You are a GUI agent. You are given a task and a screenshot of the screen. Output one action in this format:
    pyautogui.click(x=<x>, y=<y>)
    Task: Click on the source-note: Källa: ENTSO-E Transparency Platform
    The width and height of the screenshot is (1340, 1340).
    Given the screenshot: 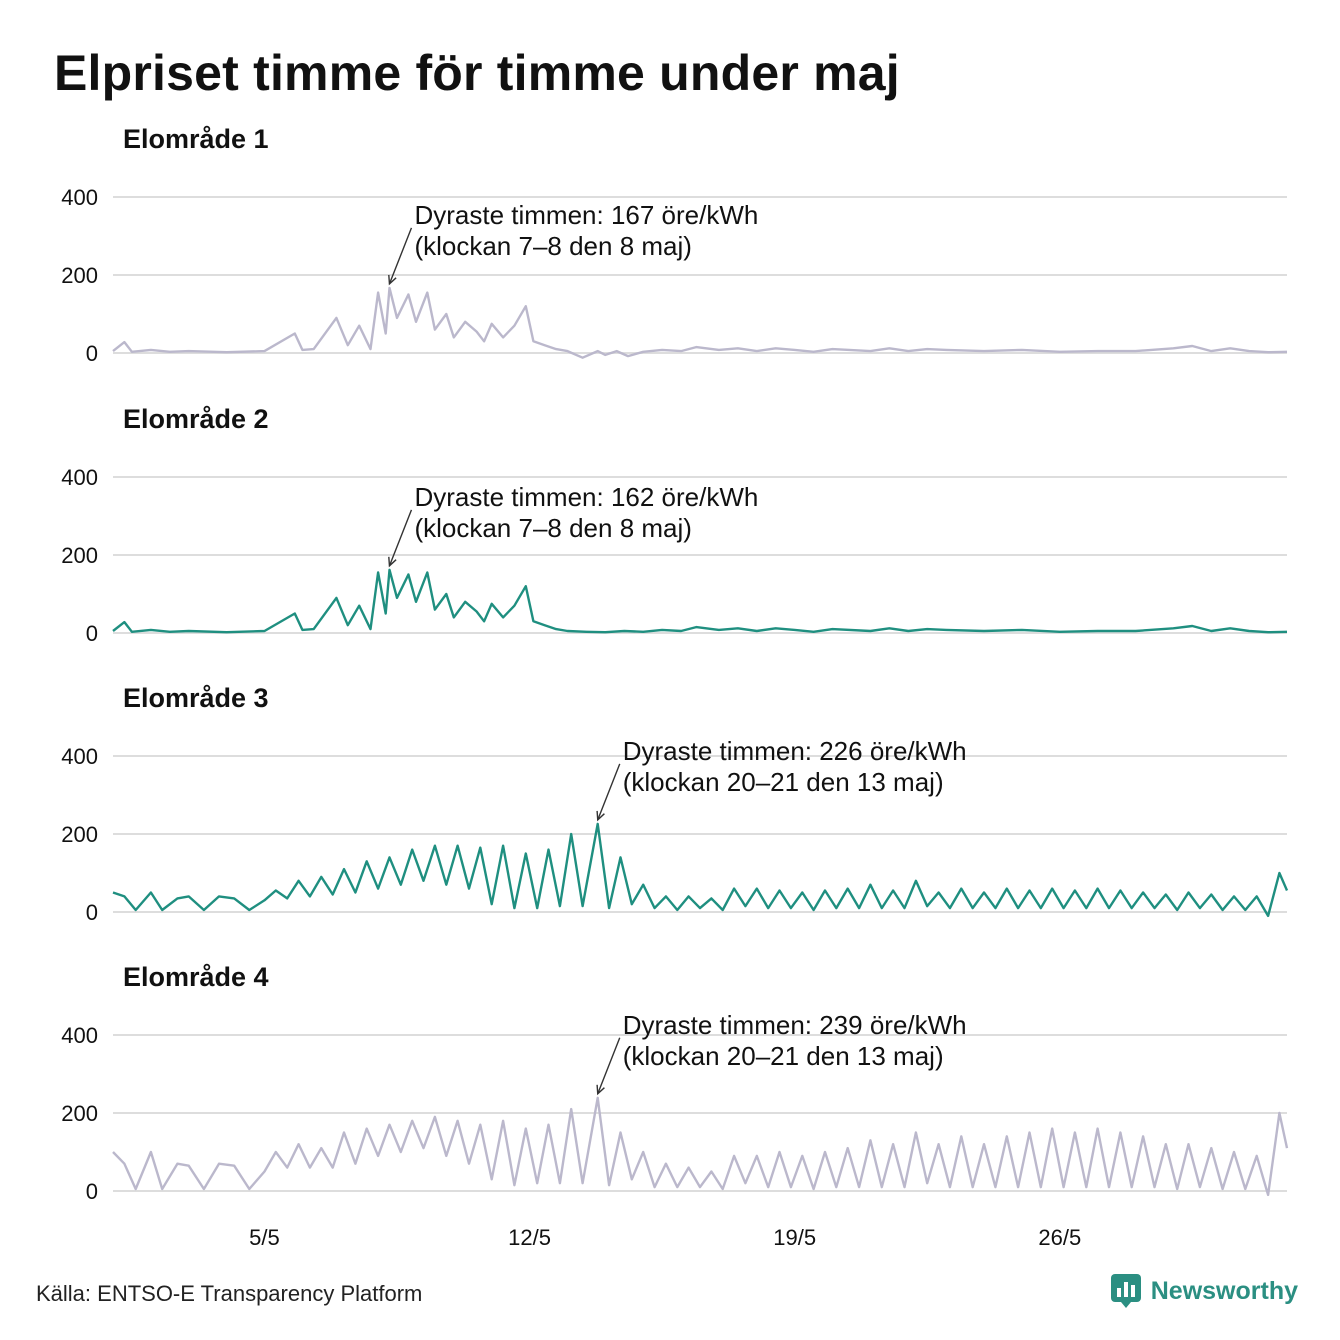 What is the action you would take?
    pyautogui.click(x=229, y=1293)
    